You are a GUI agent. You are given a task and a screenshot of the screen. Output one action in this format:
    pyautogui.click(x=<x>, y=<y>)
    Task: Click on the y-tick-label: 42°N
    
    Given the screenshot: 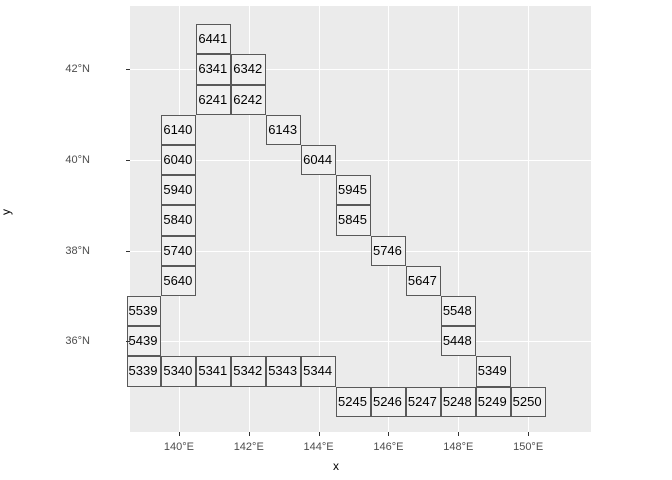 What is the action you would take?
    pyautogui.click(x=77, y=69)
    